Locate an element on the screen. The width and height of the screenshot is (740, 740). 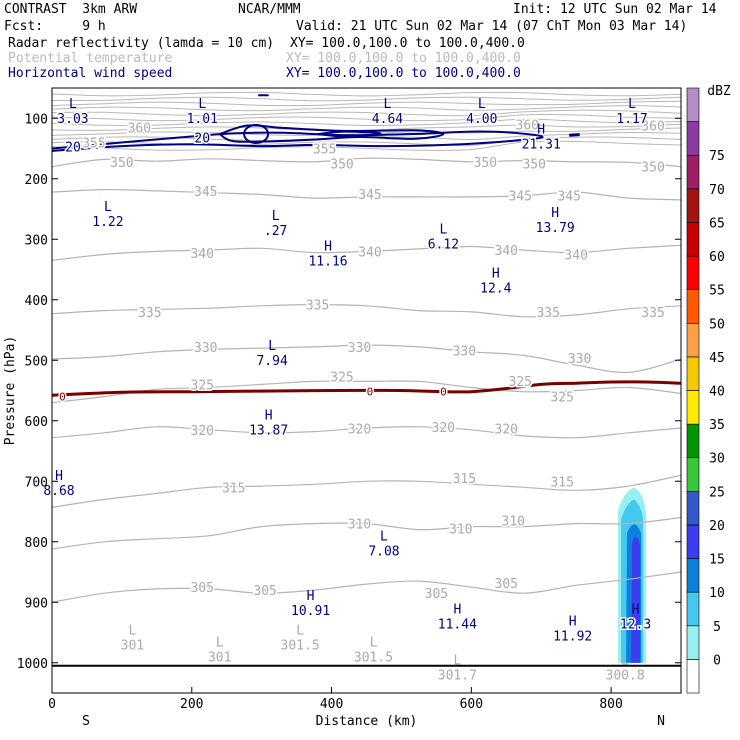
field-label-wind: Horizontal wind speed is located at coordinates (90, 73).